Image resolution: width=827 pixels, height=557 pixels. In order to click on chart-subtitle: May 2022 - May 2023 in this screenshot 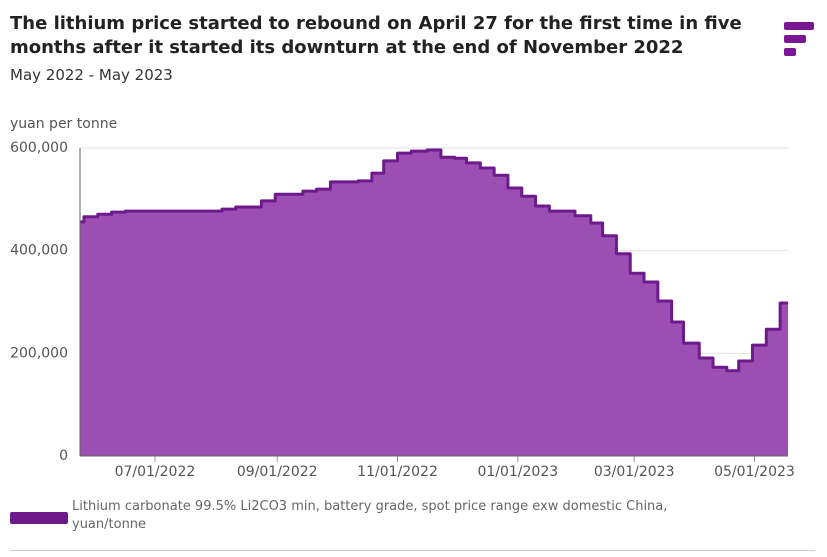, I will do `click(91, 75)`.